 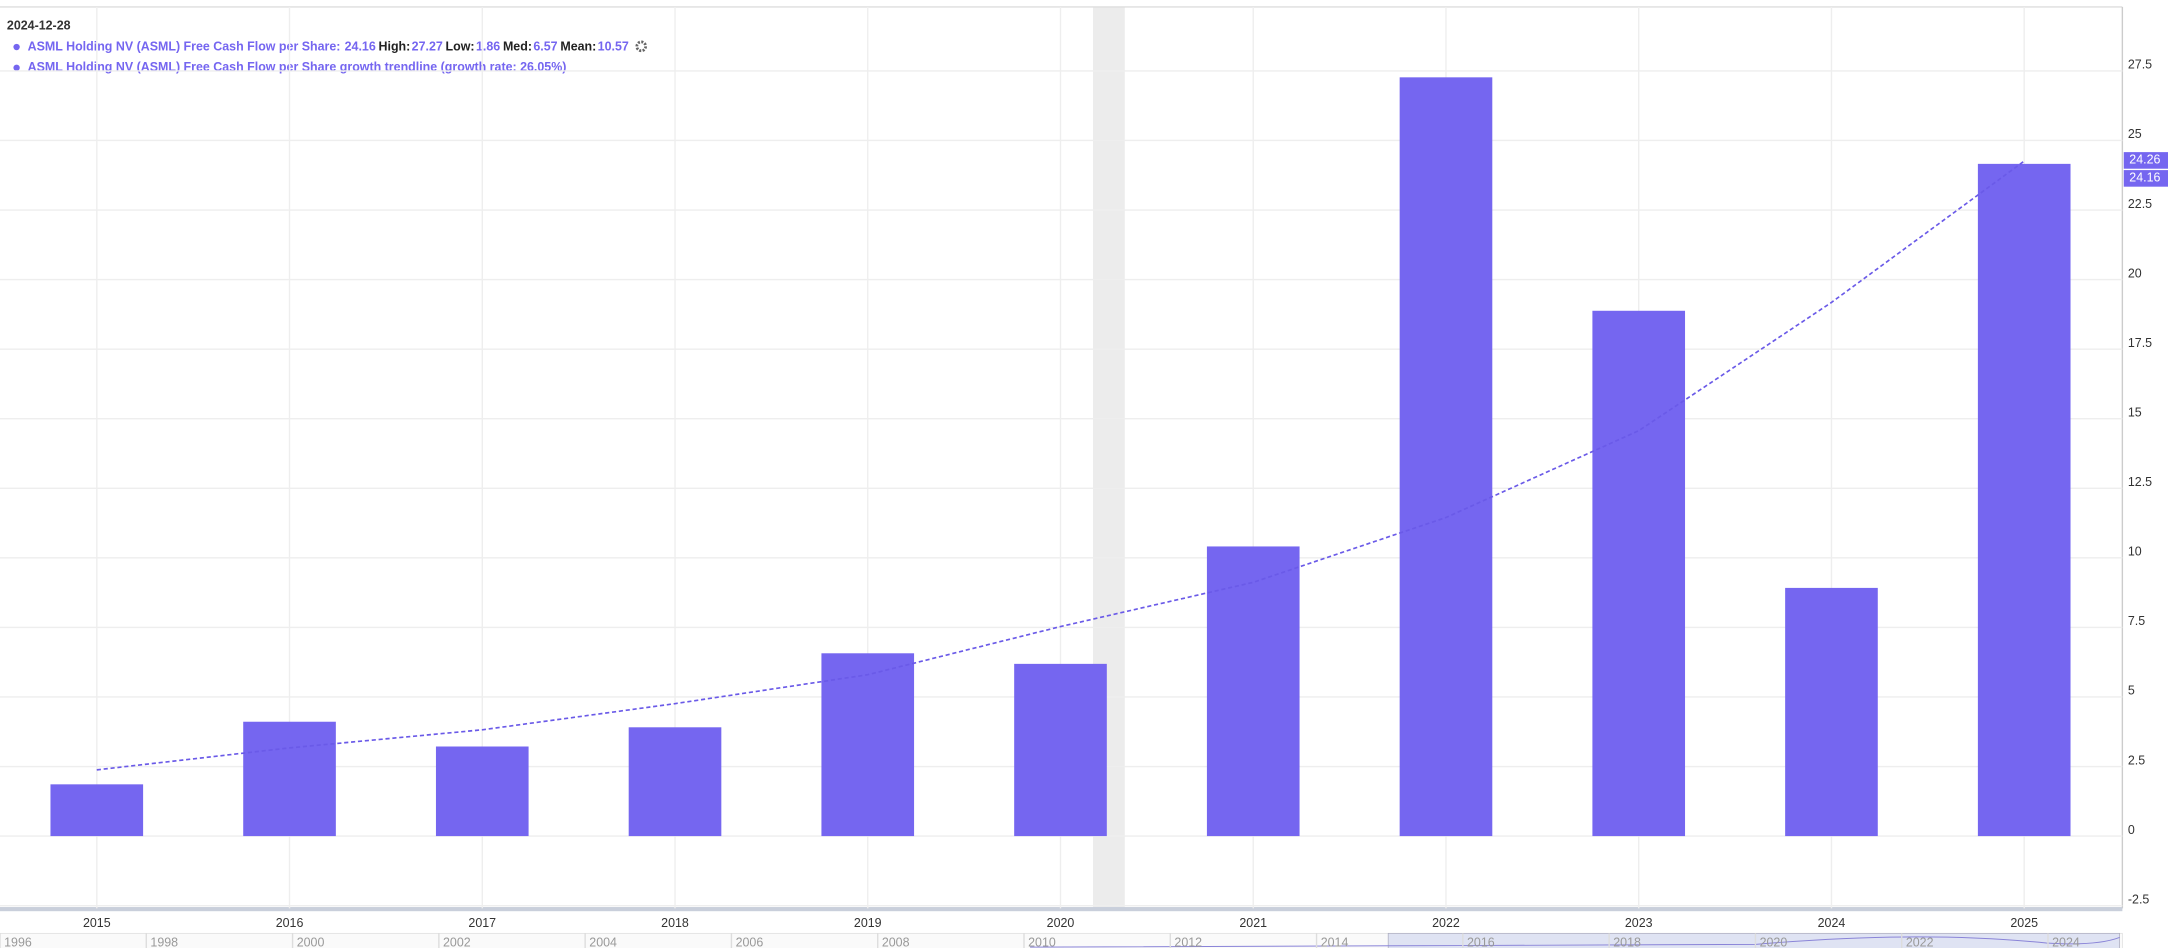 I want to click on navigator-year: 1996, so click(x=18, y=941).